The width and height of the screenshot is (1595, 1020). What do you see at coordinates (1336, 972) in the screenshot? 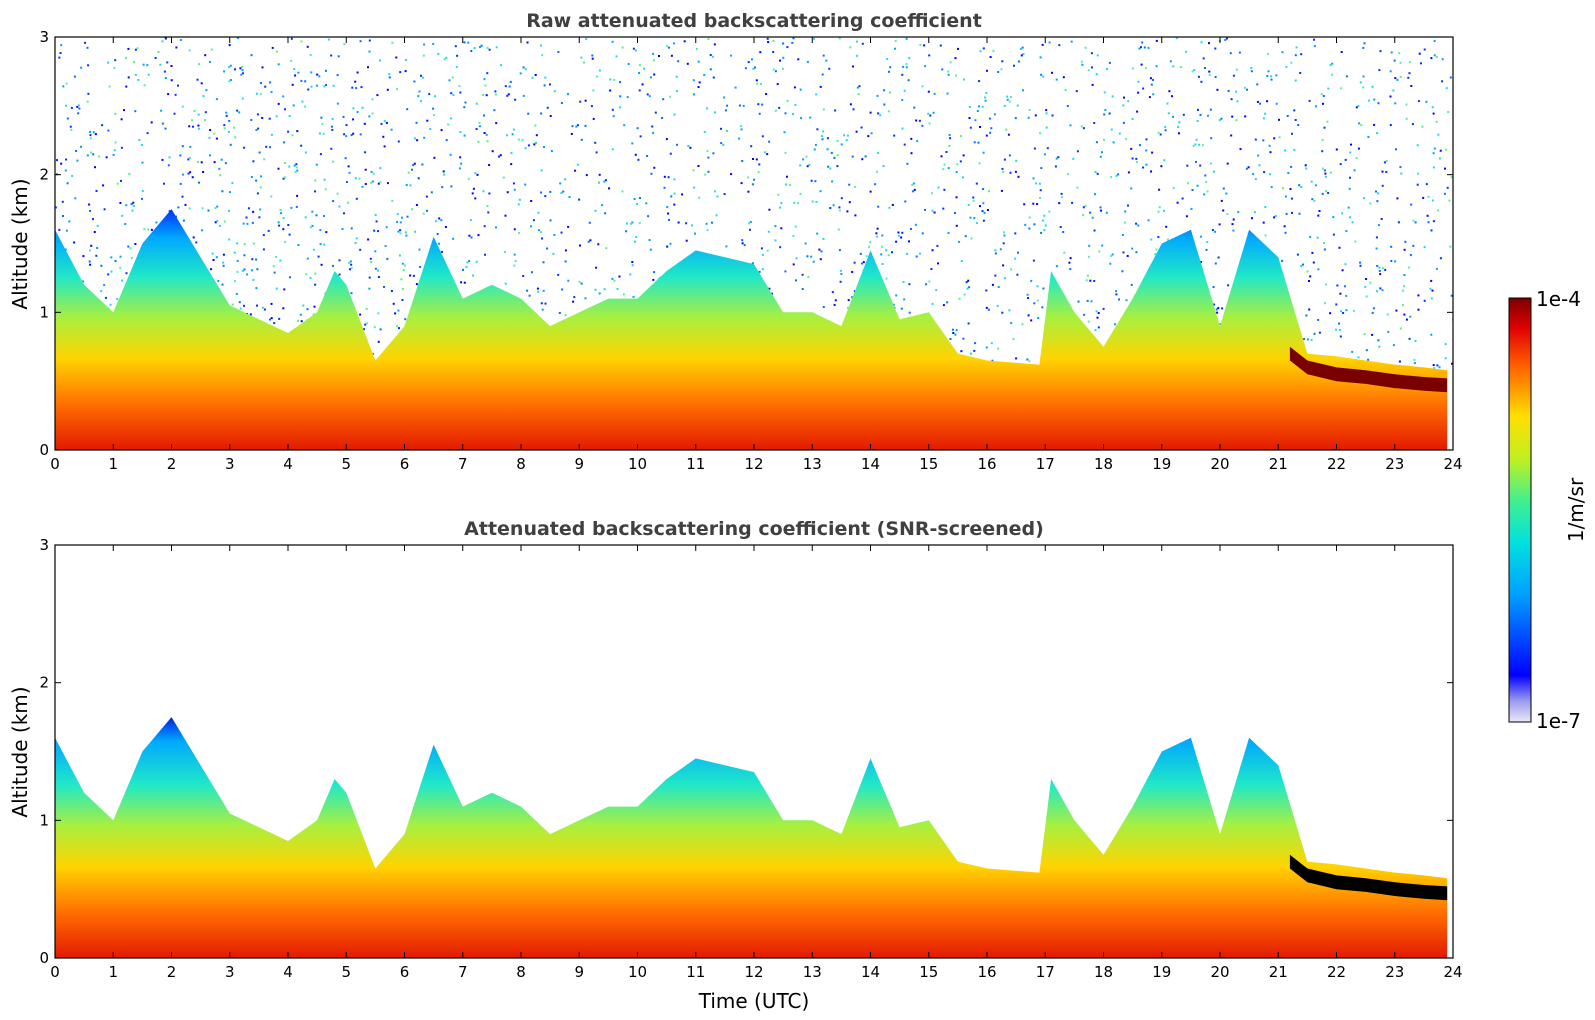
I see `x-tick-label: 22` at bounding box center [1336, 972].